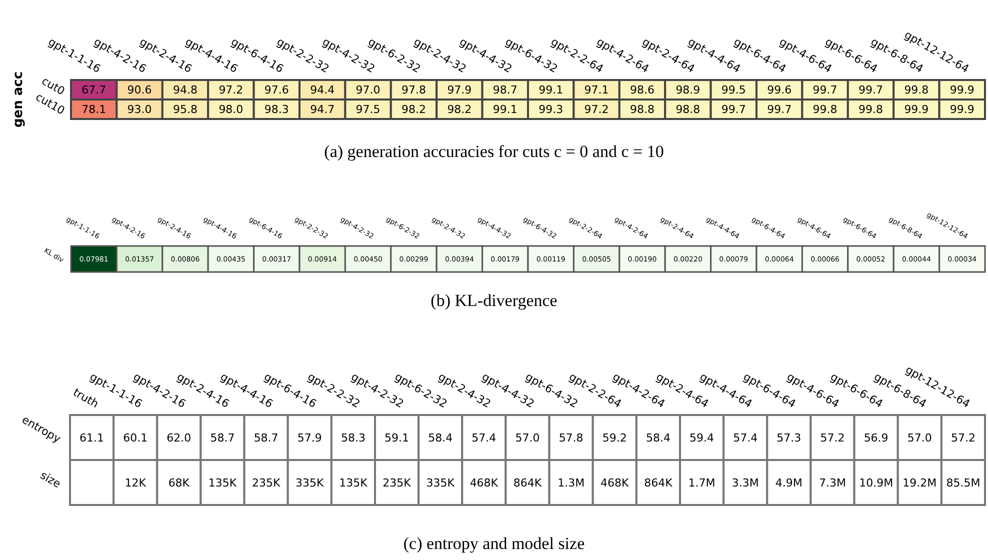 Image resolution: width=988 pixels, height=560 pixels. I want to click on data-label: 57.9, so click(309, 437).